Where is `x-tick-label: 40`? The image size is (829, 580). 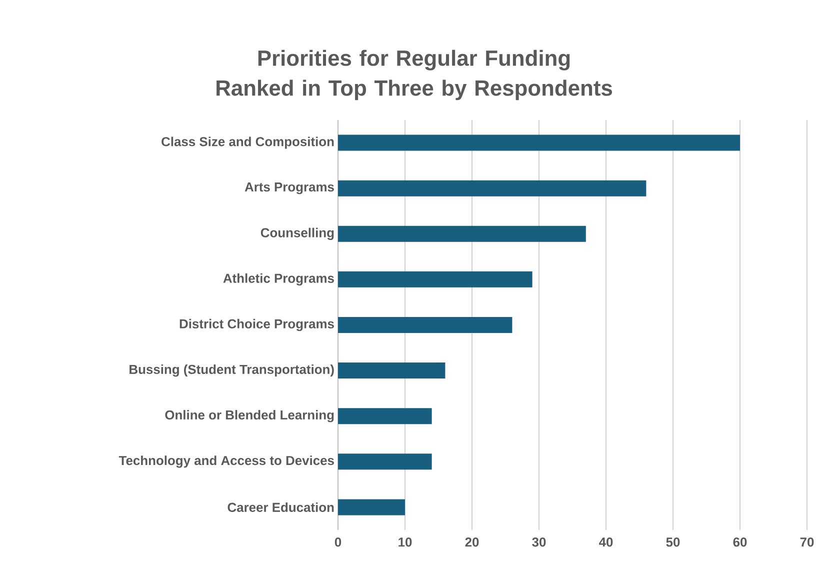
x-tick-label: 40 is located at coordinates (606, 542).